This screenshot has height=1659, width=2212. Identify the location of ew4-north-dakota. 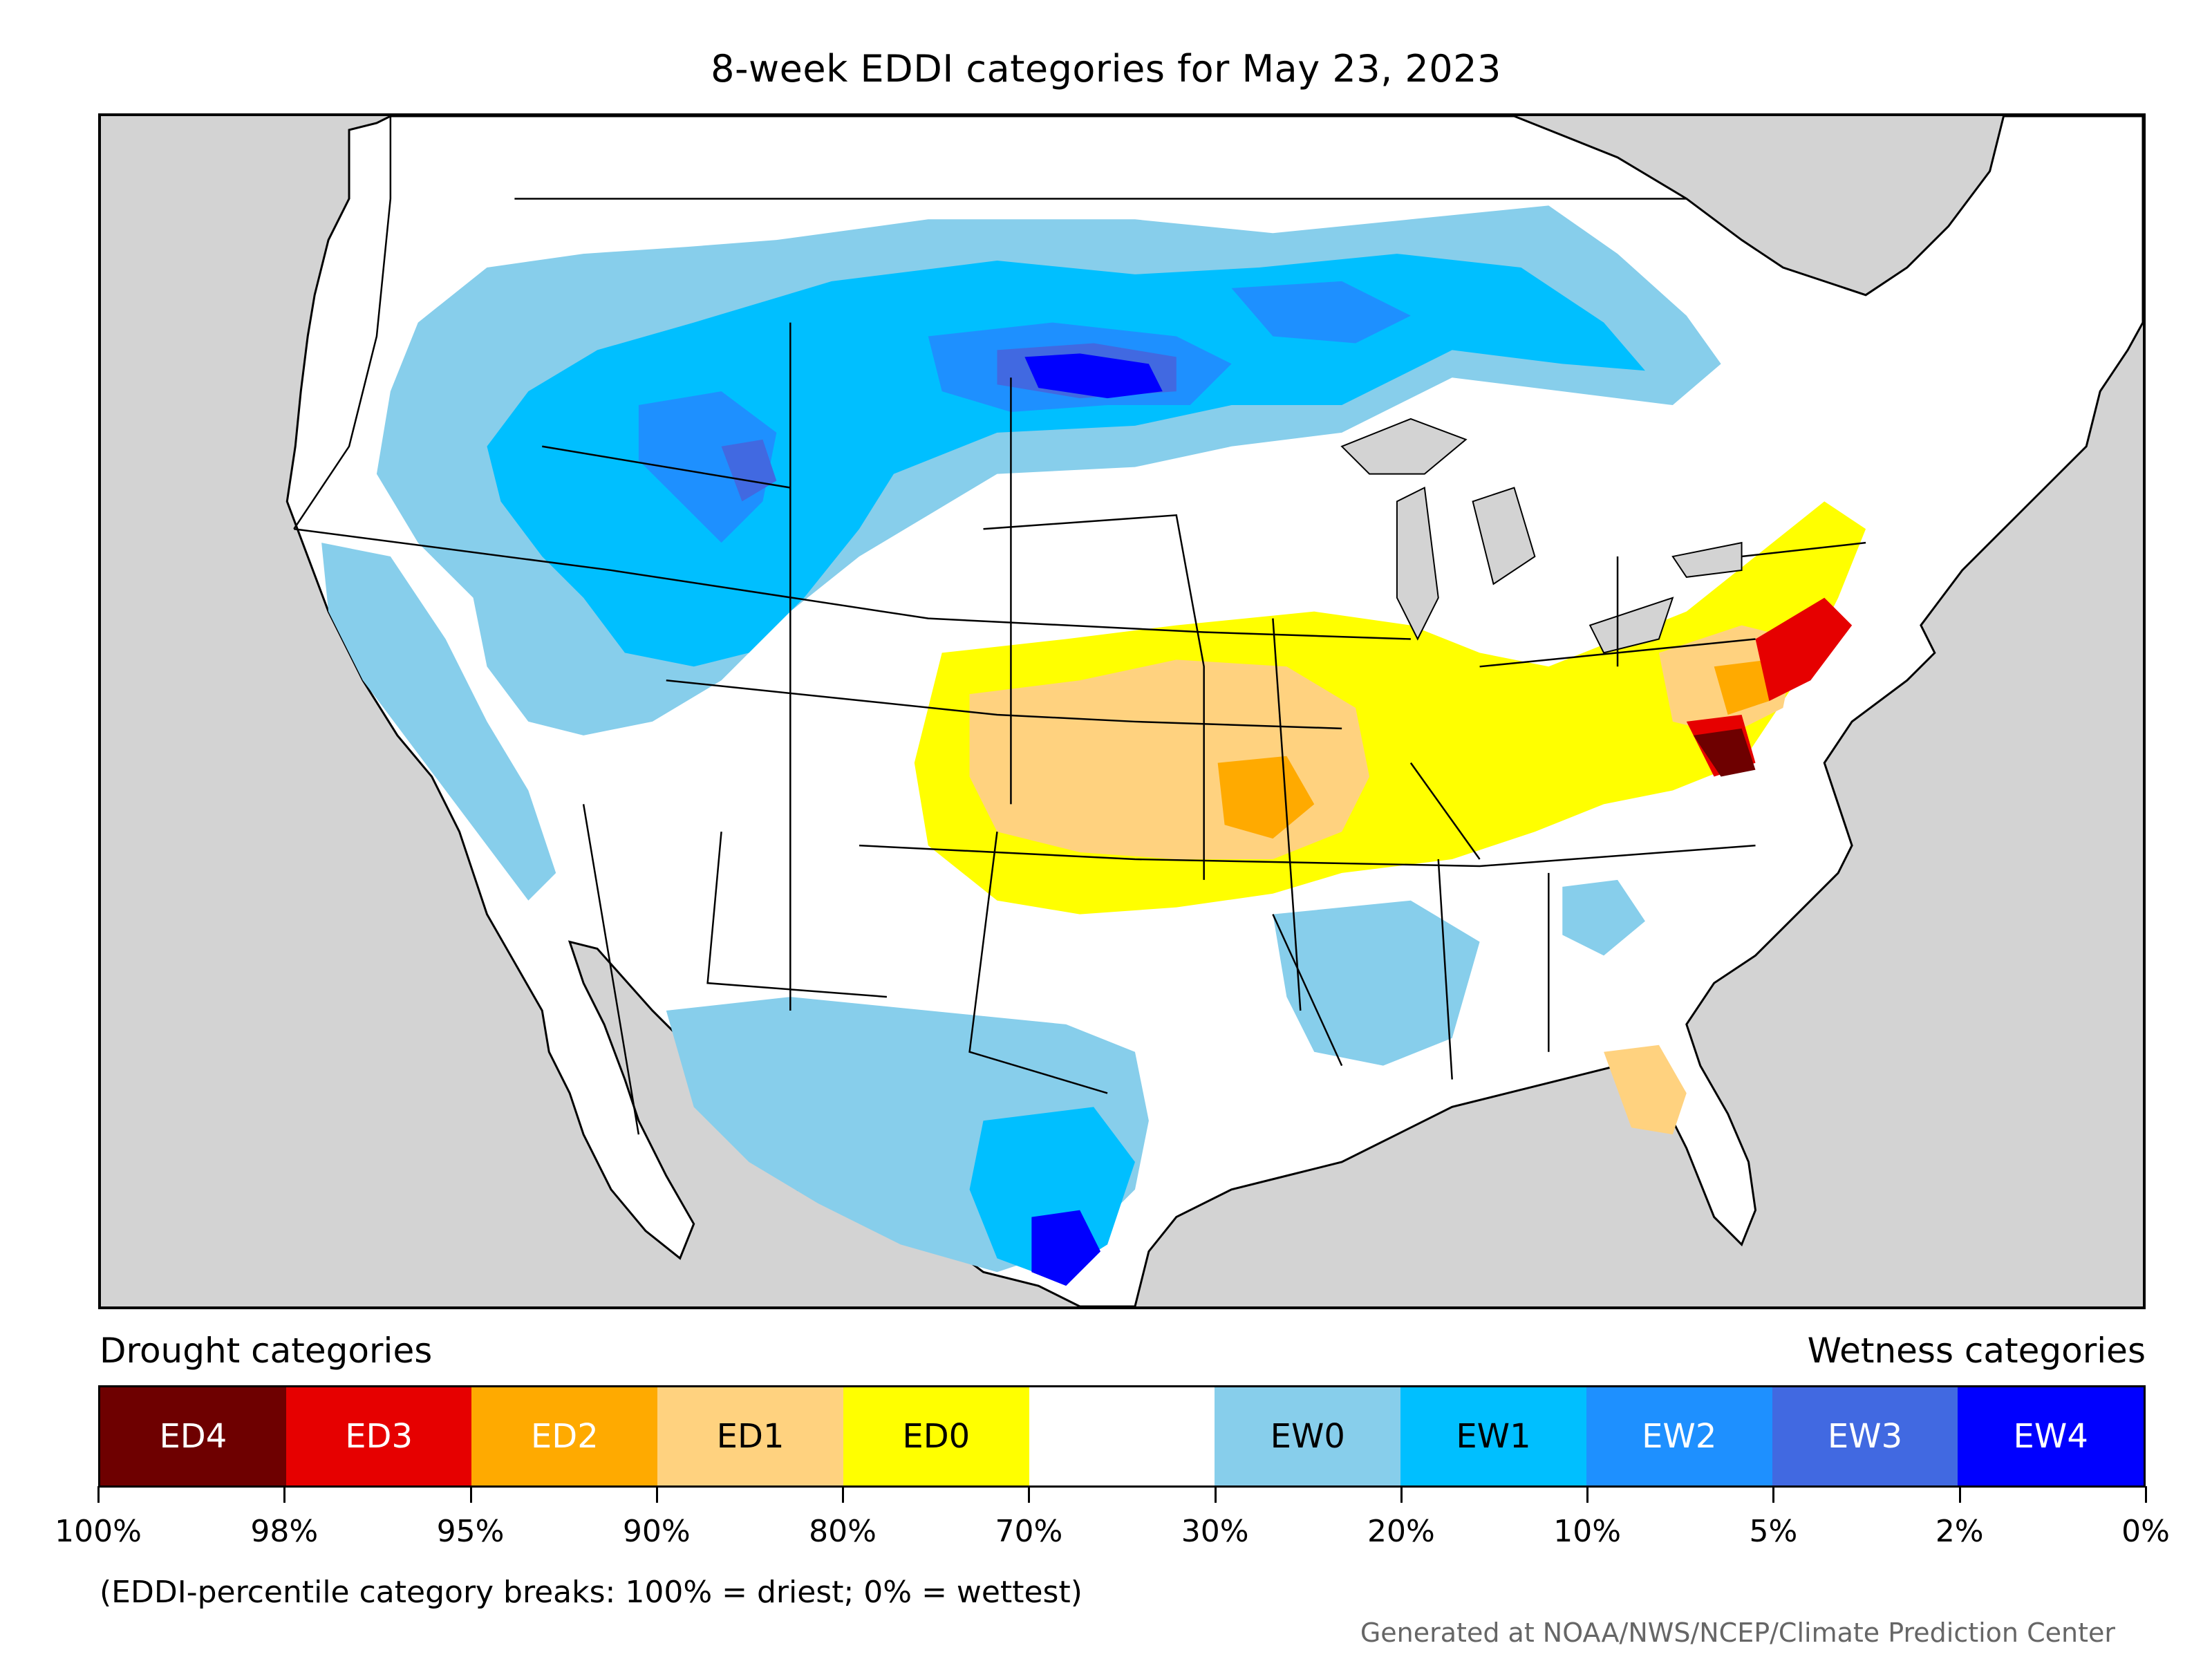
(1093, 376).